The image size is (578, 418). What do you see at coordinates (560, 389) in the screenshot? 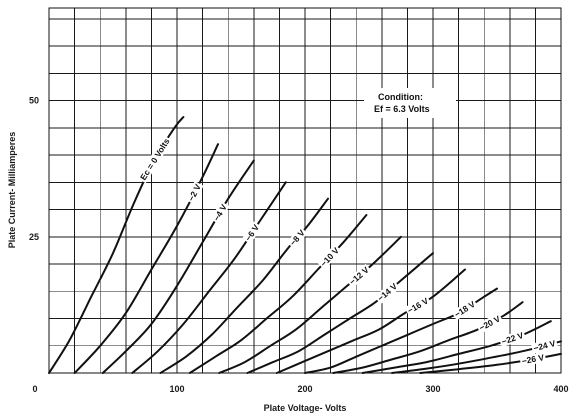
I see `x-tick-label: 400` at bounding box center [560, 389].